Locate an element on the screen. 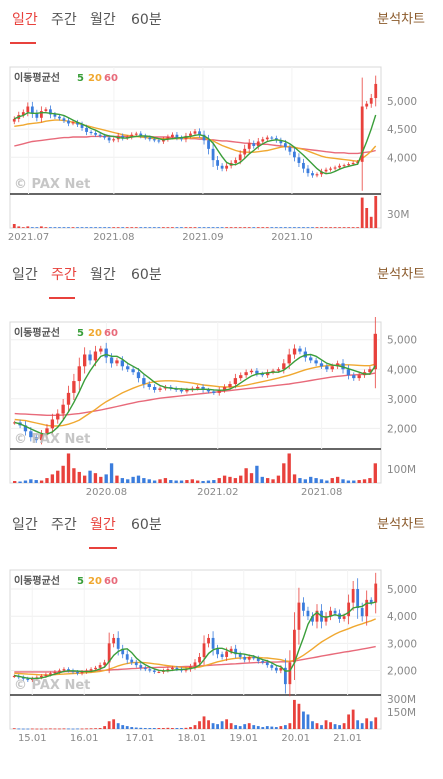 The image size is (443, 779). volume-panel is located at coordinates (195, 466).